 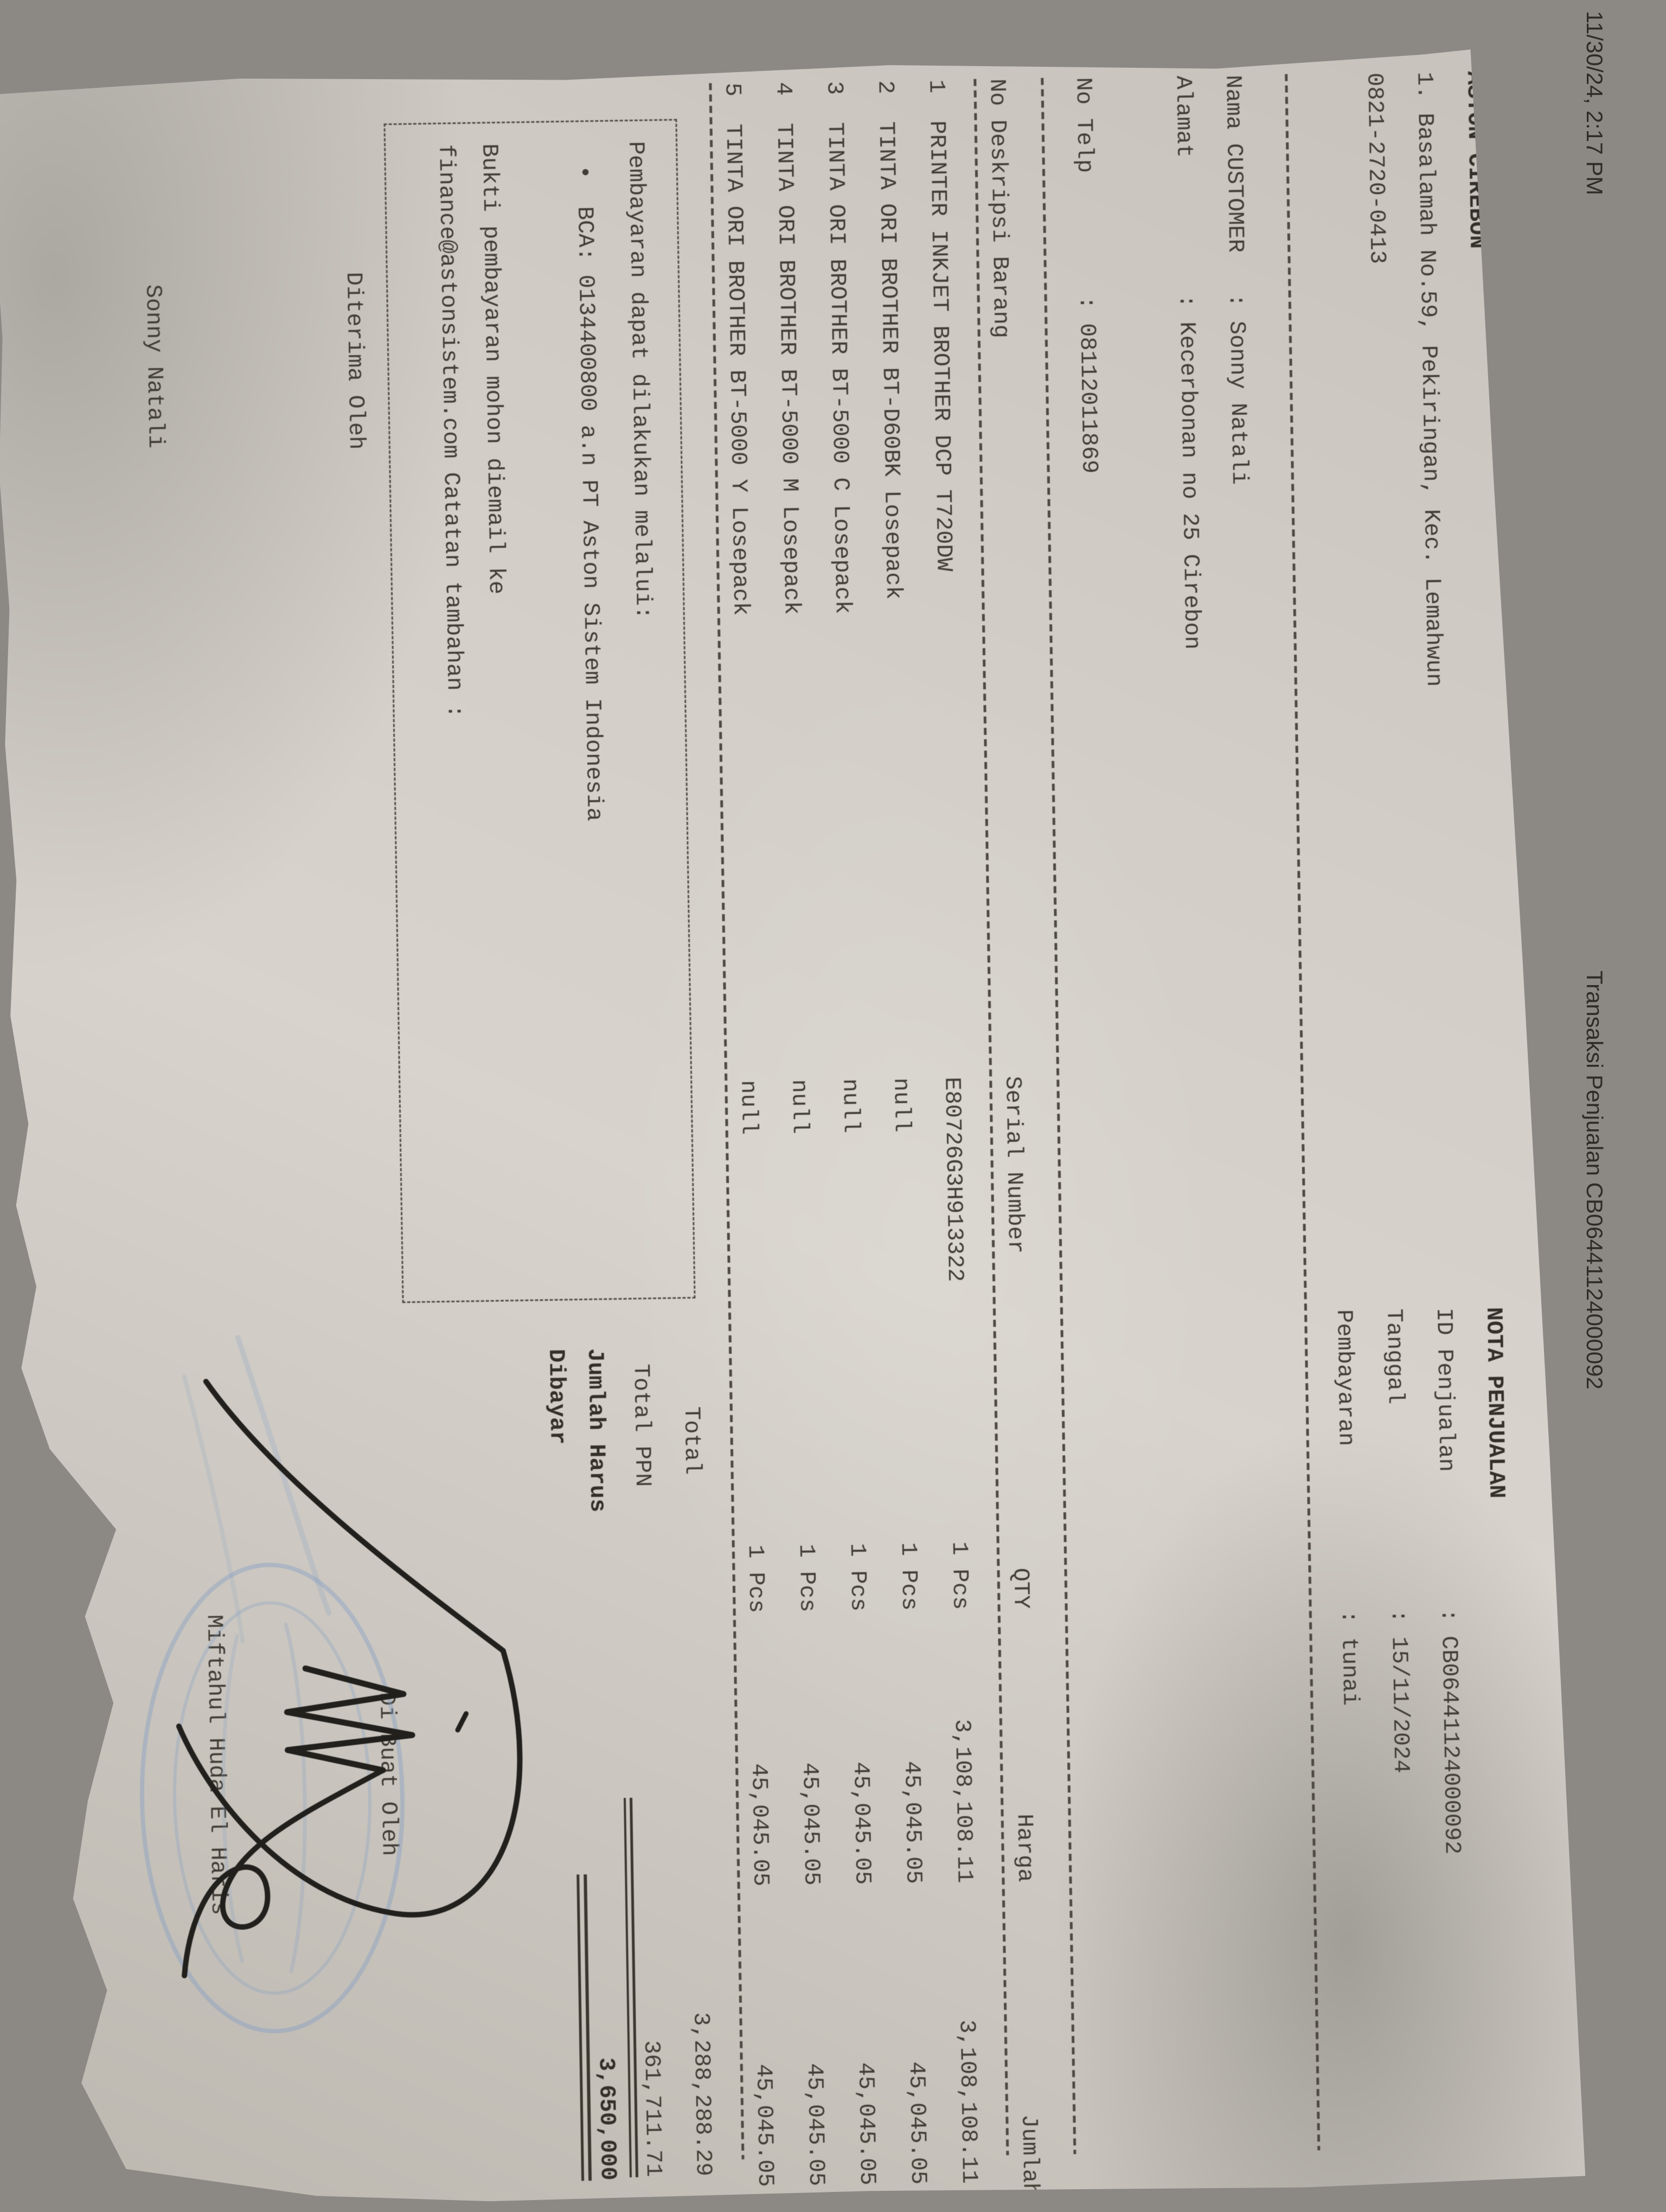 What do you see at coordinates (216, 1764) in the screenshot?
I see `made-by-name: Miftahul Huda El Haris` at bounding box center [216, 1764].